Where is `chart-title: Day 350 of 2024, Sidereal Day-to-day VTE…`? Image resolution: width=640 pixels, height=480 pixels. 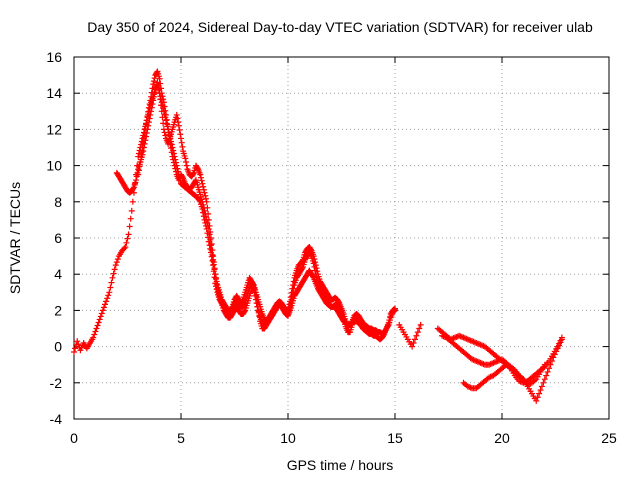
chart-title: Day 350 of 2024, Sidereal Day-to-day VTE… is located at coordinates (340, 27).